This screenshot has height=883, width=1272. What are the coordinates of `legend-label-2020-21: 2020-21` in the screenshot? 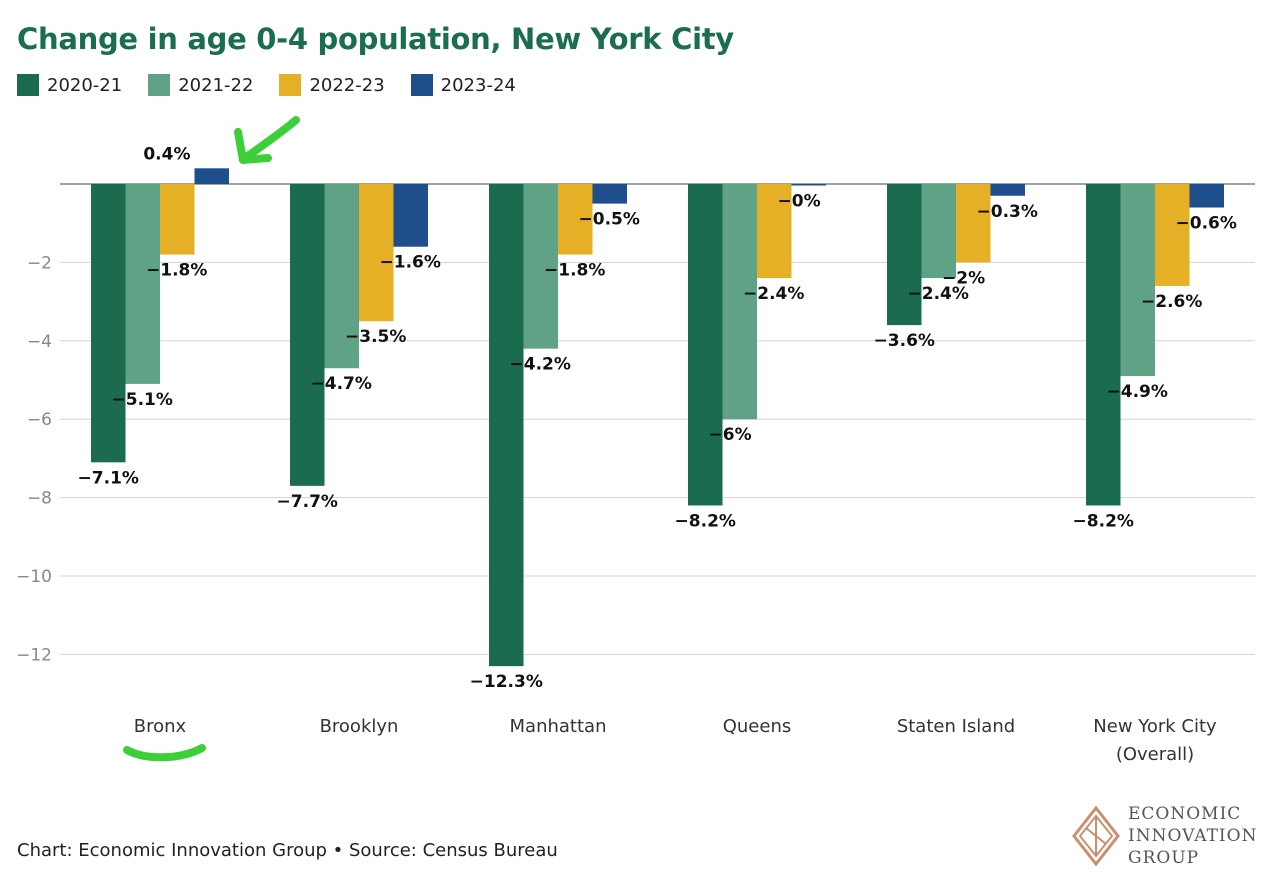 It's located at (85, 85).